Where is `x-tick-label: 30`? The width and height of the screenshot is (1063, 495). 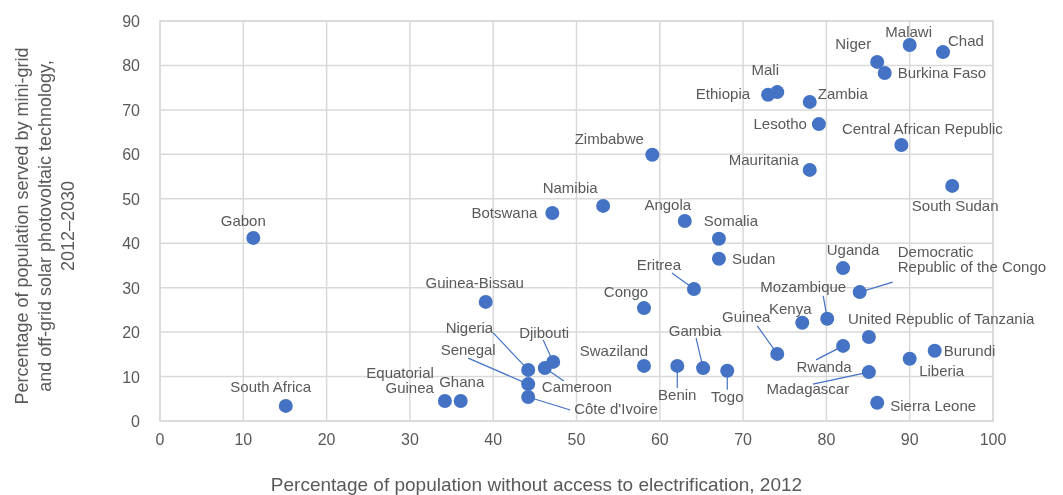
x-tick-label: 30 is located at coordinates (410, 439).